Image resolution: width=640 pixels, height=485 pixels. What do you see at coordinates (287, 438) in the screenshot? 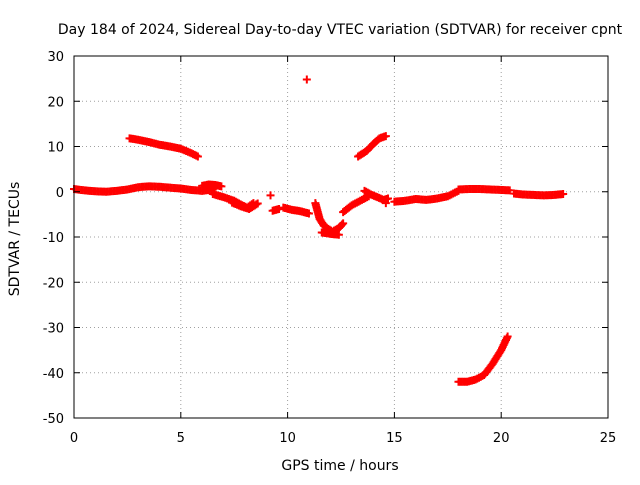
I see `x-tick-label: 10` at bounding box center [287, 438].